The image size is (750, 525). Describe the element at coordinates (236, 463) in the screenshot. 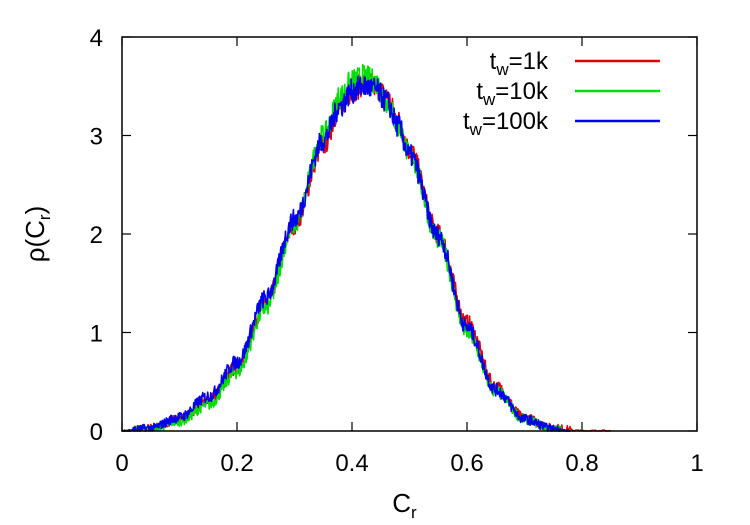

I see `x-tick-label: 0.2` at that location.